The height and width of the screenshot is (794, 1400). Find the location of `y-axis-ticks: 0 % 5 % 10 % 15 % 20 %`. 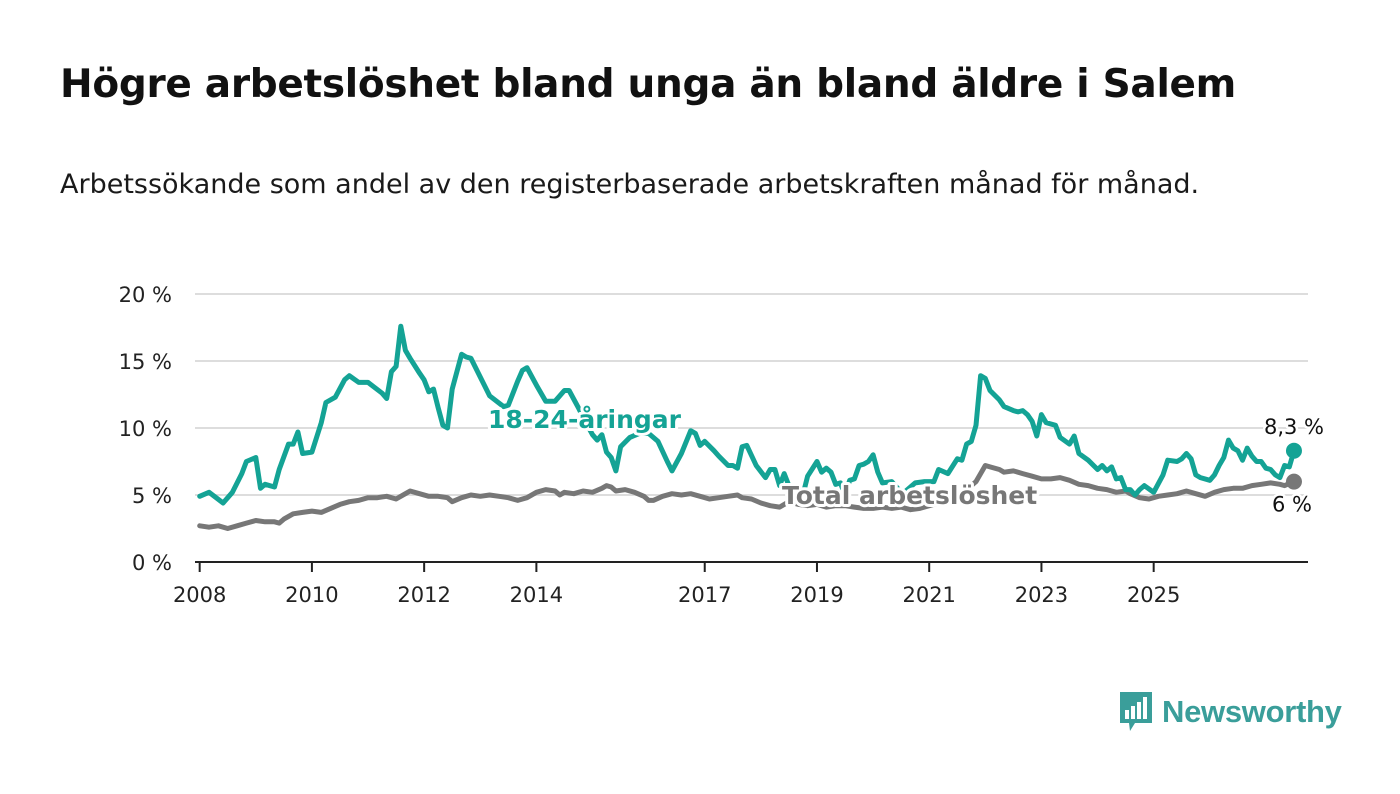

y-axis-ticks: 0 % 5 % 10 % 15 % 20 % is located at coordinates (145, 429).